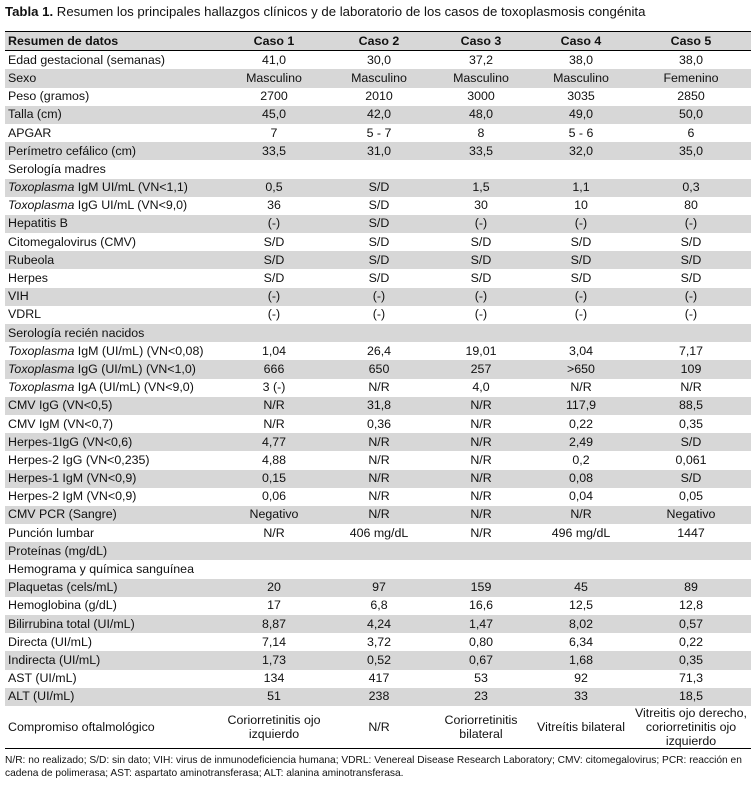  Describe the element at coordinates (113, 533) in the screenshot. I see `row-label: Punción lumbar` at that location.